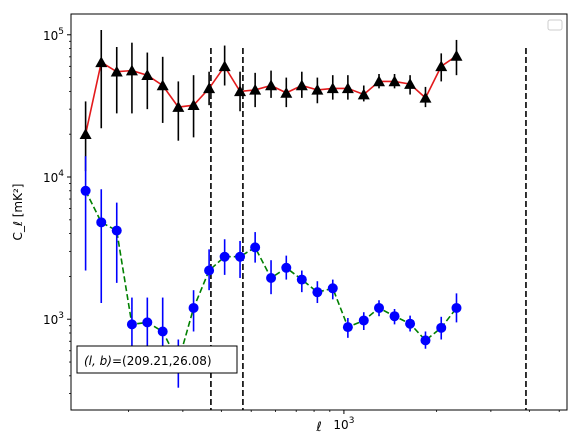 The height and width of the screenshot is (441, 580). Describe the element at coordinates (53, 177) in the screenshot. I see `y-tick-label: 10⁴` at that location.